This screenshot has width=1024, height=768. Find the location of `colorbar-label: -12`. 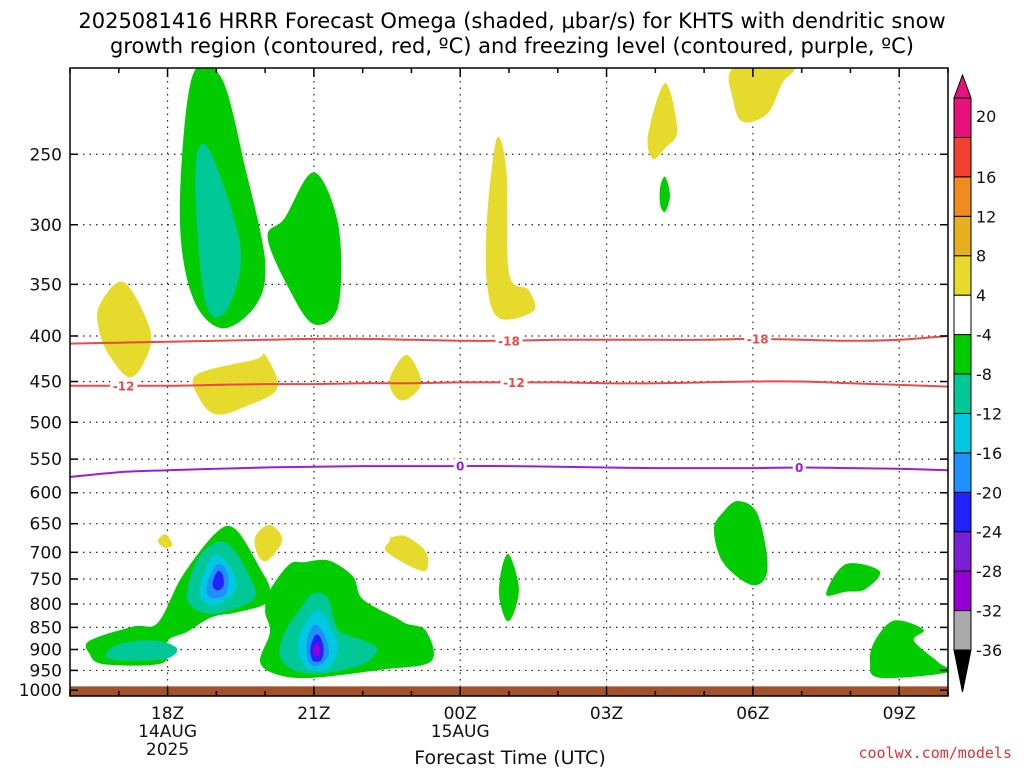

colorbar-label: -12 is located at coordinates (989, 413).